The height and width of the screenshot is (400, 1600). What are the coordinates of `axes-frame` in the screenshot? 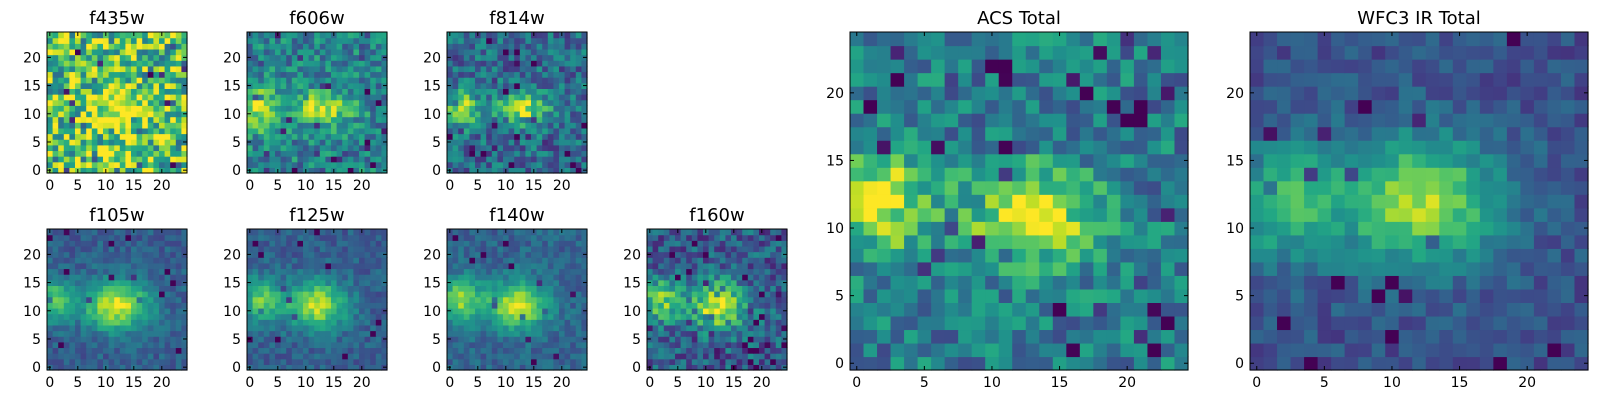 It's located at (517, 299).